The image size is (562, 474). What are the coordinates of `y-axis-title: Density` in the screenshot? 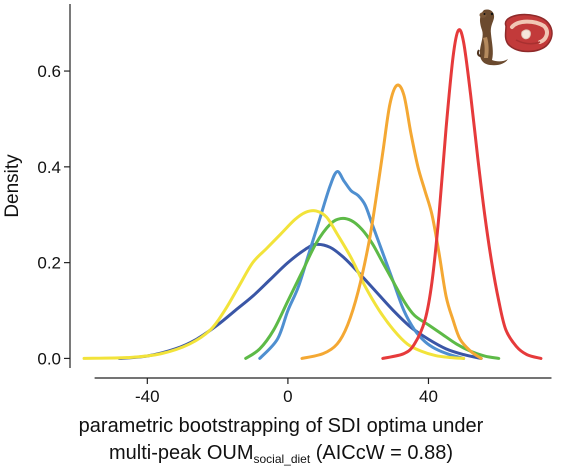 It's located at (12, 186).